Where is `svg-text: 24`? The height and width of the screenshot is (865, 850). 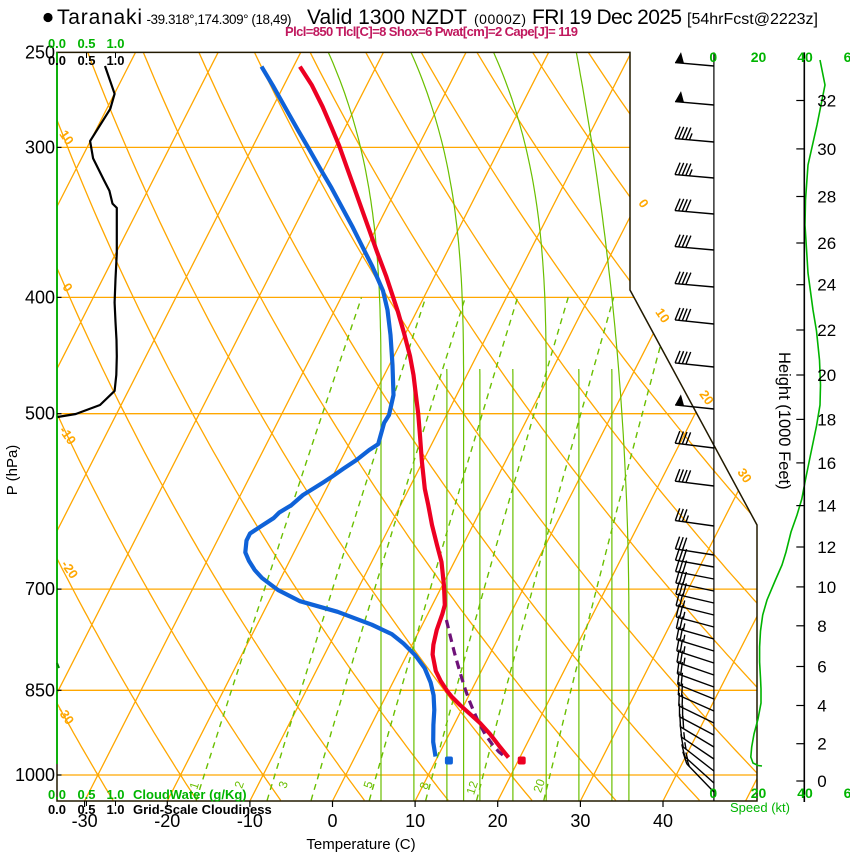 svg-text: 24 is located at coordinates (826, 285).